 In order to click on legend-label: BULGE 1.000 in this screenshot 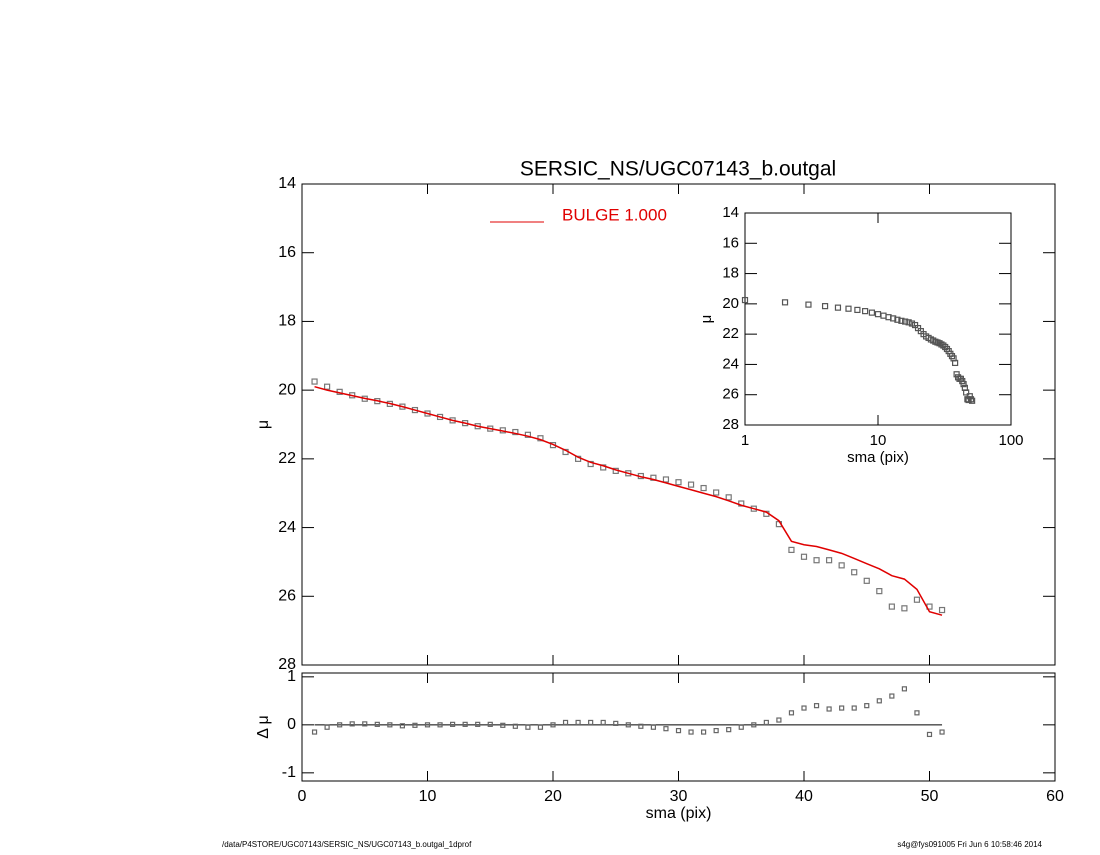, I will do `click(614, 214)`.